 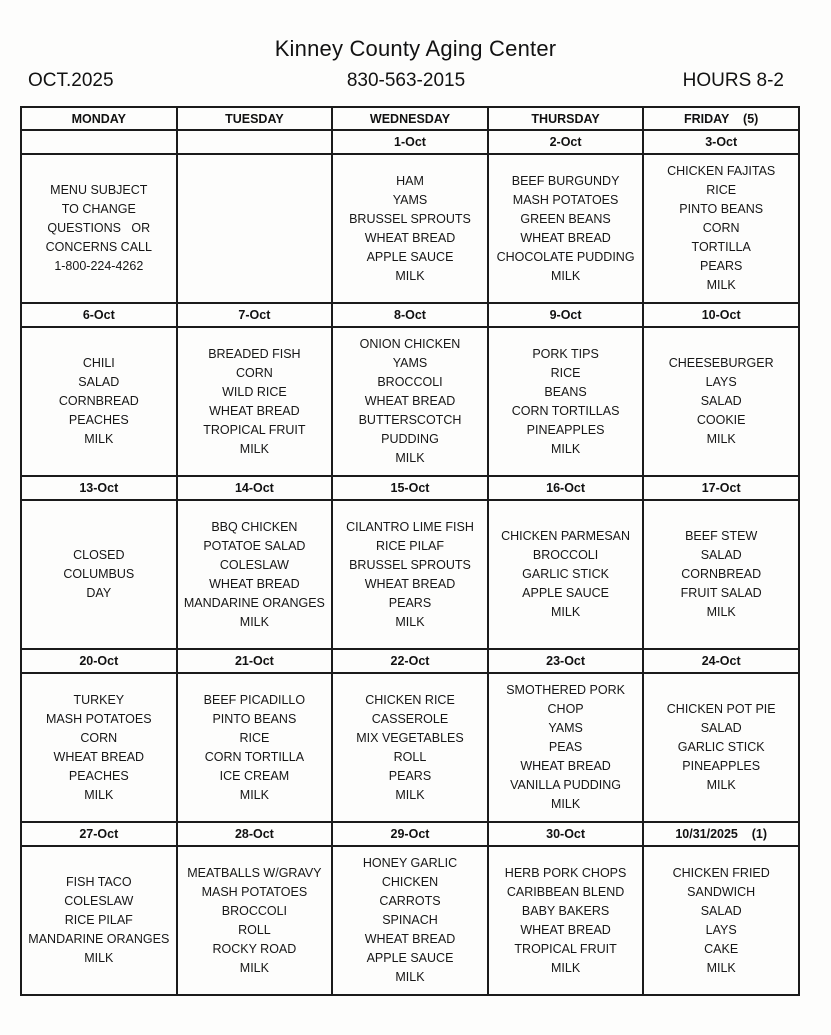 I want to click on date-row: 20-Oct 21-Oct 22-Oct 23-Oct 24-Oct, so click(x=410, y=661).